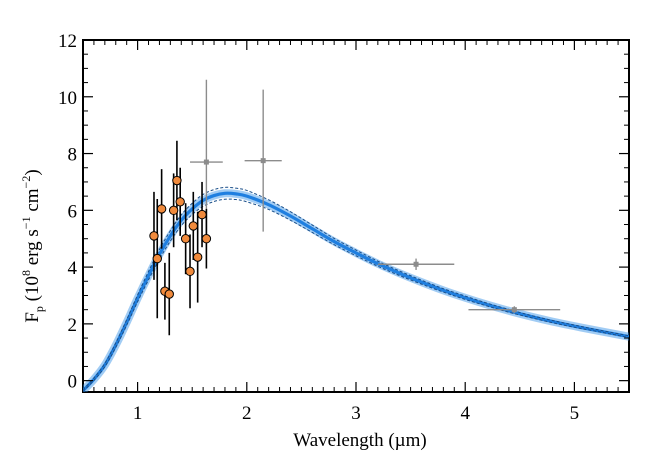  I want to click on y-tick-label: 12, so click(67, 41).